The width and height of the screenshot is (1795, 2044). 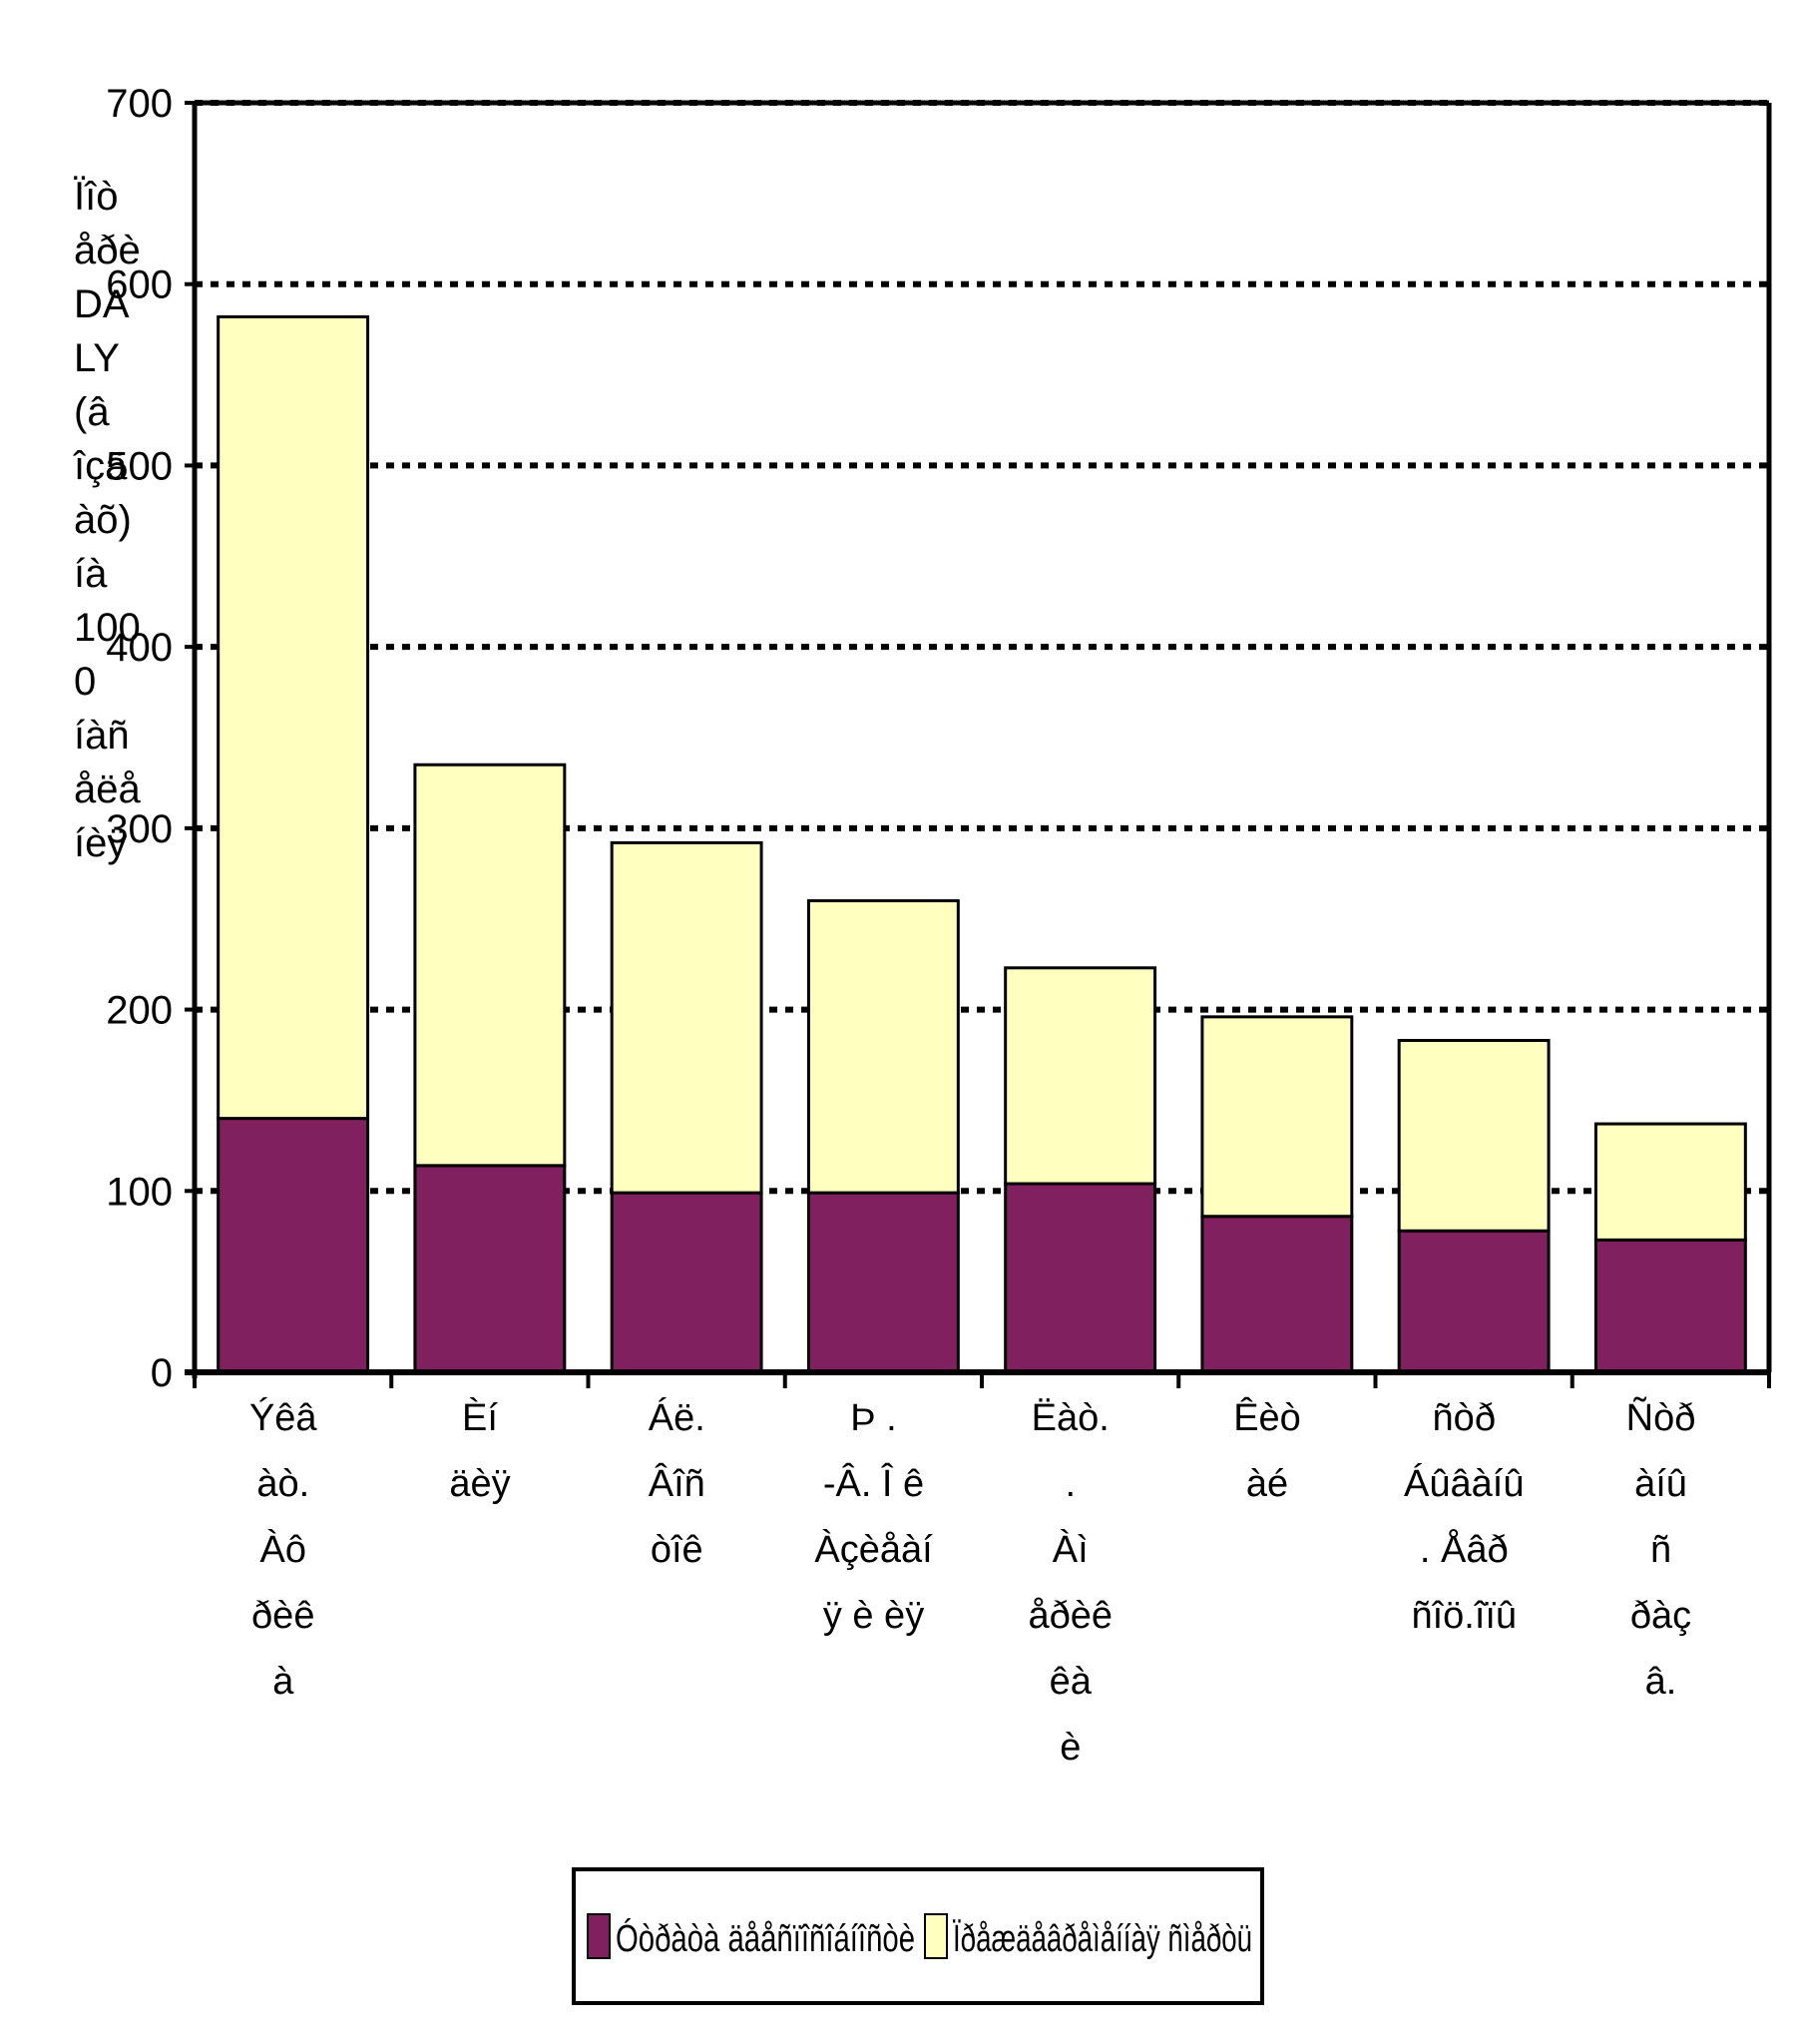 I want to click on legend-label: Ïðåæäåâðåìåííàÿ ñìåðòü, so click(x=1102, y=1939).